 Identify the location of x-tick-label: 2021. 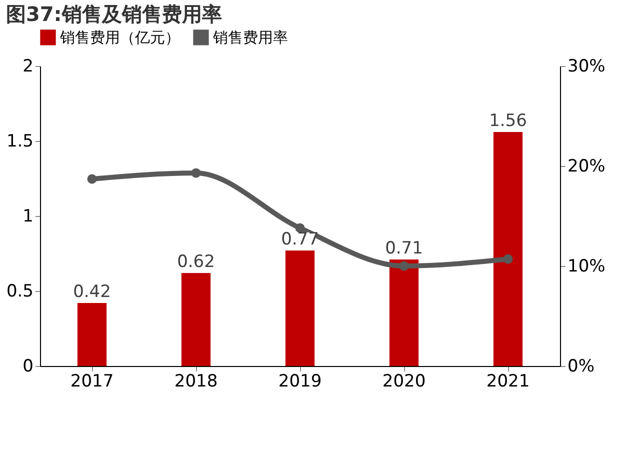
(508, 382).